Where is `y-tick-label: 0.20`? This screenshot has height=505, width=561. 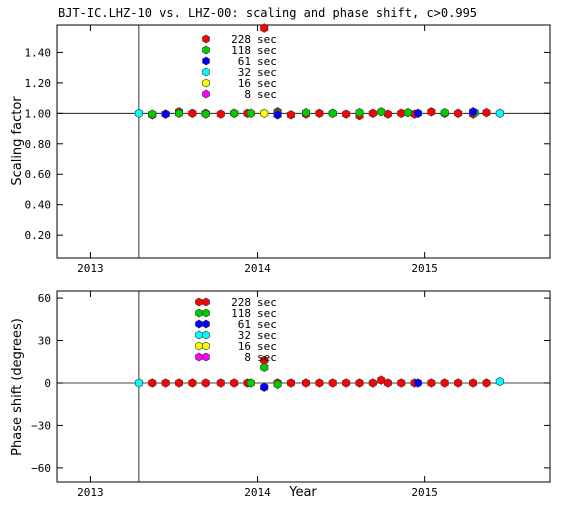 y-tick-label: 0.20 is located at coordinates (38, 235).